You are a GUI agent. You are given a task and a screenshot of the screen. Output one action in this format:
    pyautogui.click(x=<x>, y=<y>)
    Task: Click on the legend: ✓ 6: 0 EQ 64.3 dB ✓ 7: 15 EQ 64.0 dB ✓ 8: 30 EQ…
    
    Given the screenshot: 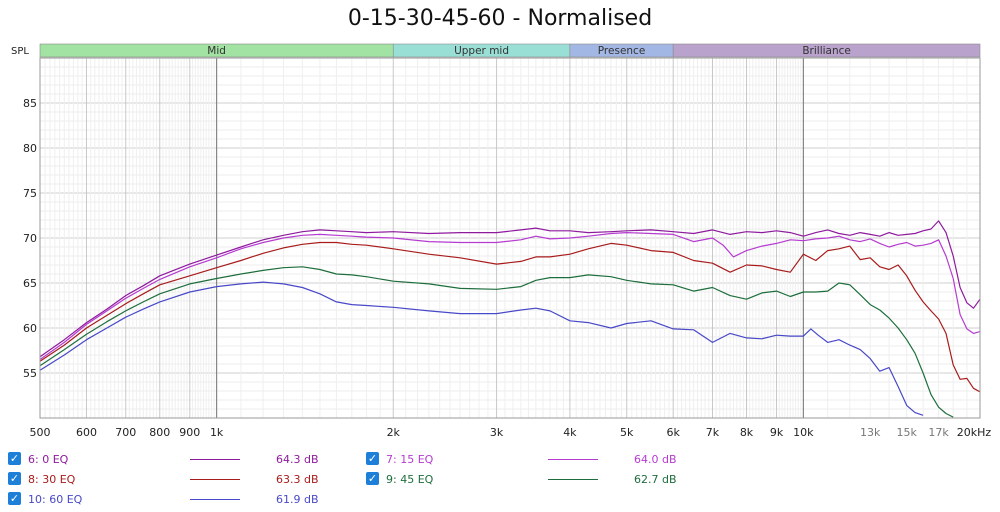 What is the action you would take?
    pyautogui.click(x=500, y=479)
    